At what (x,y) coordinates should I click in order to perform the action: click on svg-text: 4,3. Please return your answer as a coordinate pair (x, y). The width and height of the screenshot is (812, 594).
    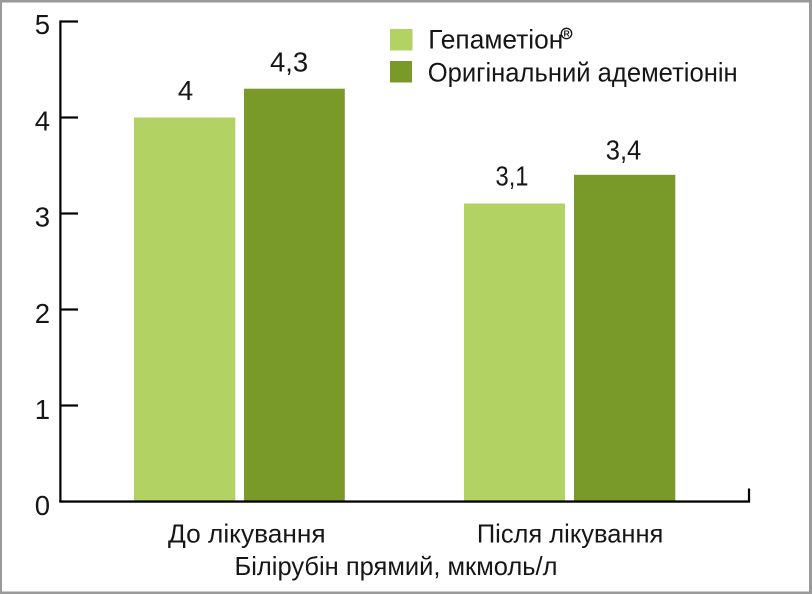
    Looking at the image, I should click on (289, 62).